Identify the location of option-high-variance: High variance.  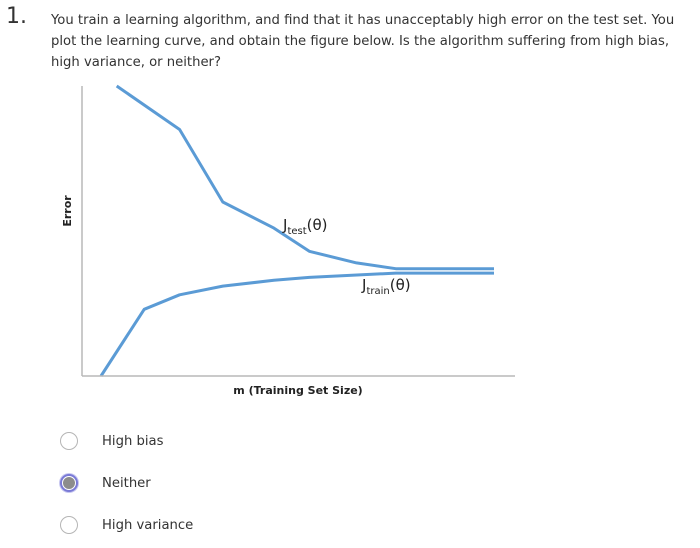
(126, 525).